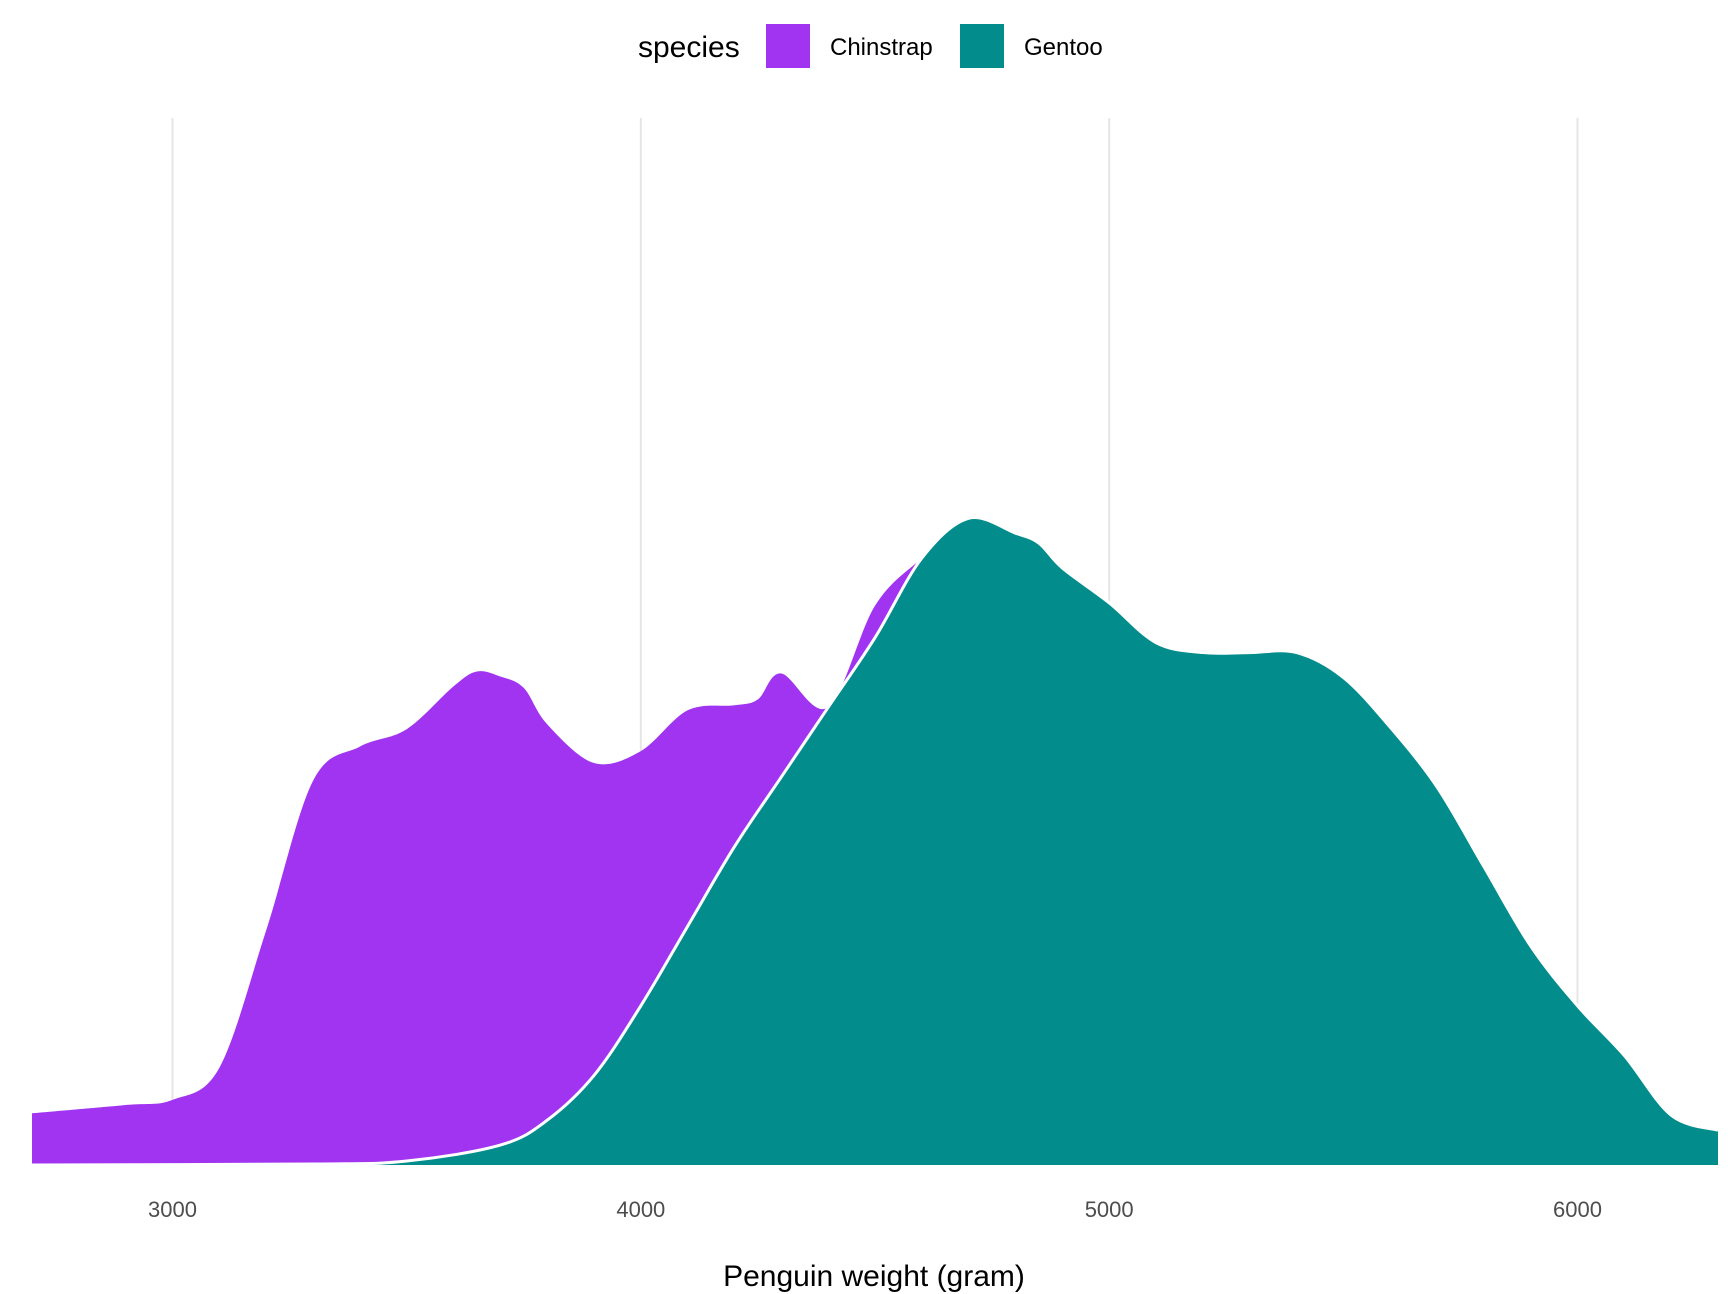 This screenshot has height=1294, width=1728. Describe the element at coordinates (1109, 1209) in the screenshot. I see `x-tick-label-5000: 5000` at that location.